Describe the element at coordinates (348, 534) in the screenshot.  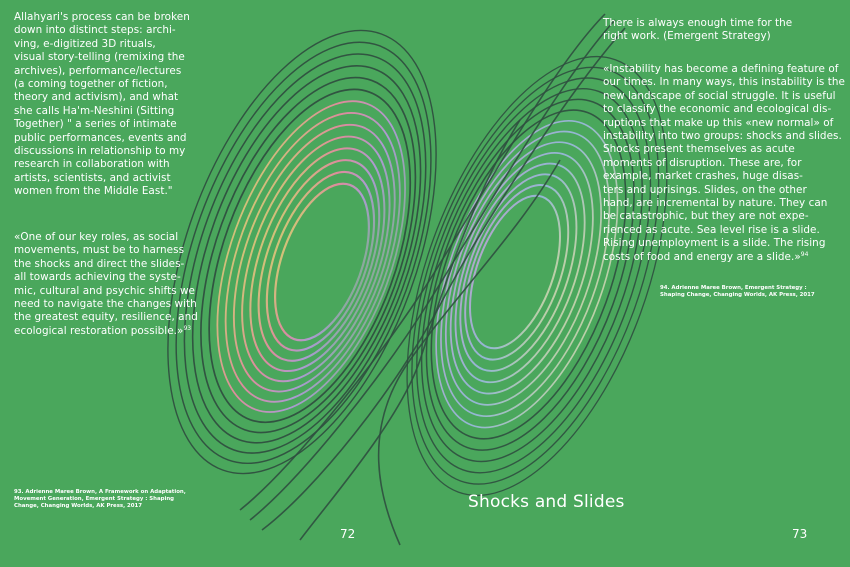
I see `page-number-left: 72` at that location.